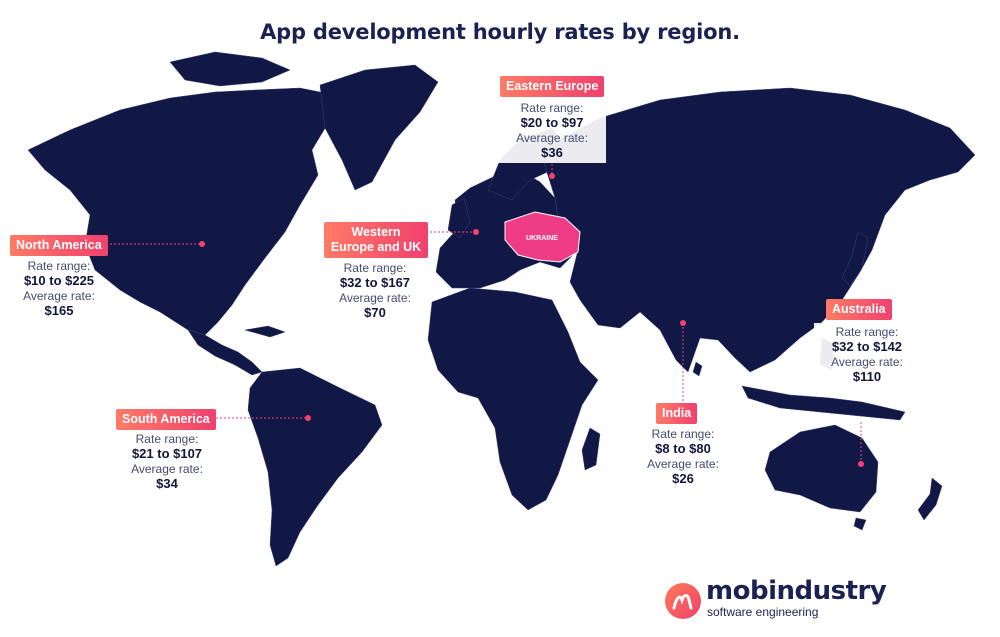 Image resolution: width=1000 pixels, height=637 pixels. What do you see at coordinates (552, 122) in the screenshot?
I see `rate-range-value: $20 to $97` at bounding box center [552, 122].